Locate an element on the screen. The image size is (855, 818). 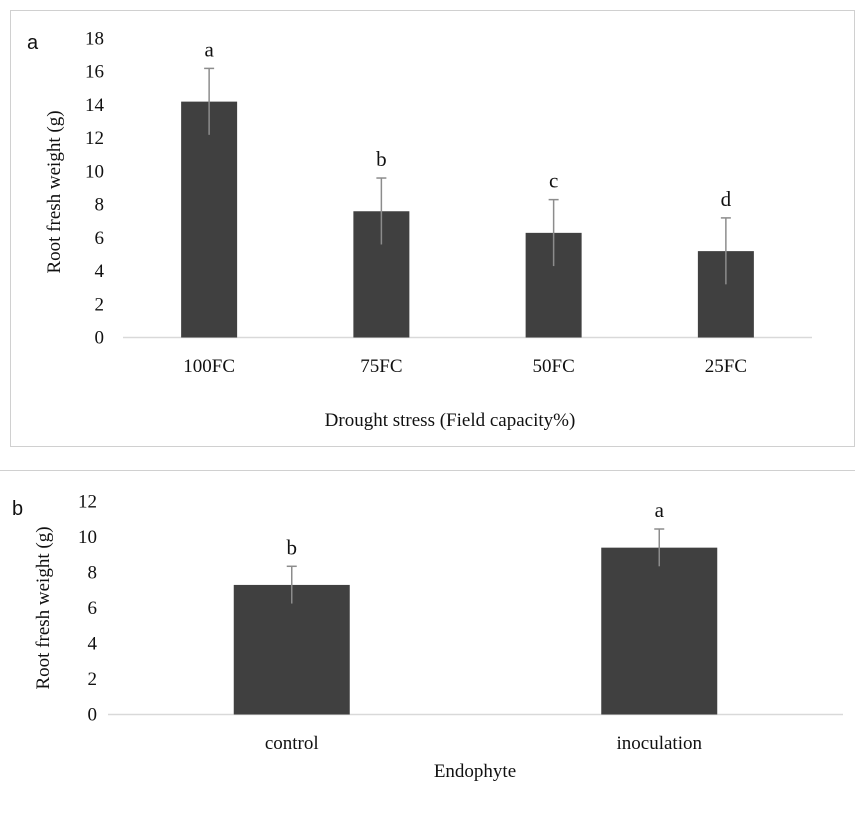
panel-a-category-label: 50FC is located at coordinates (554, 366).